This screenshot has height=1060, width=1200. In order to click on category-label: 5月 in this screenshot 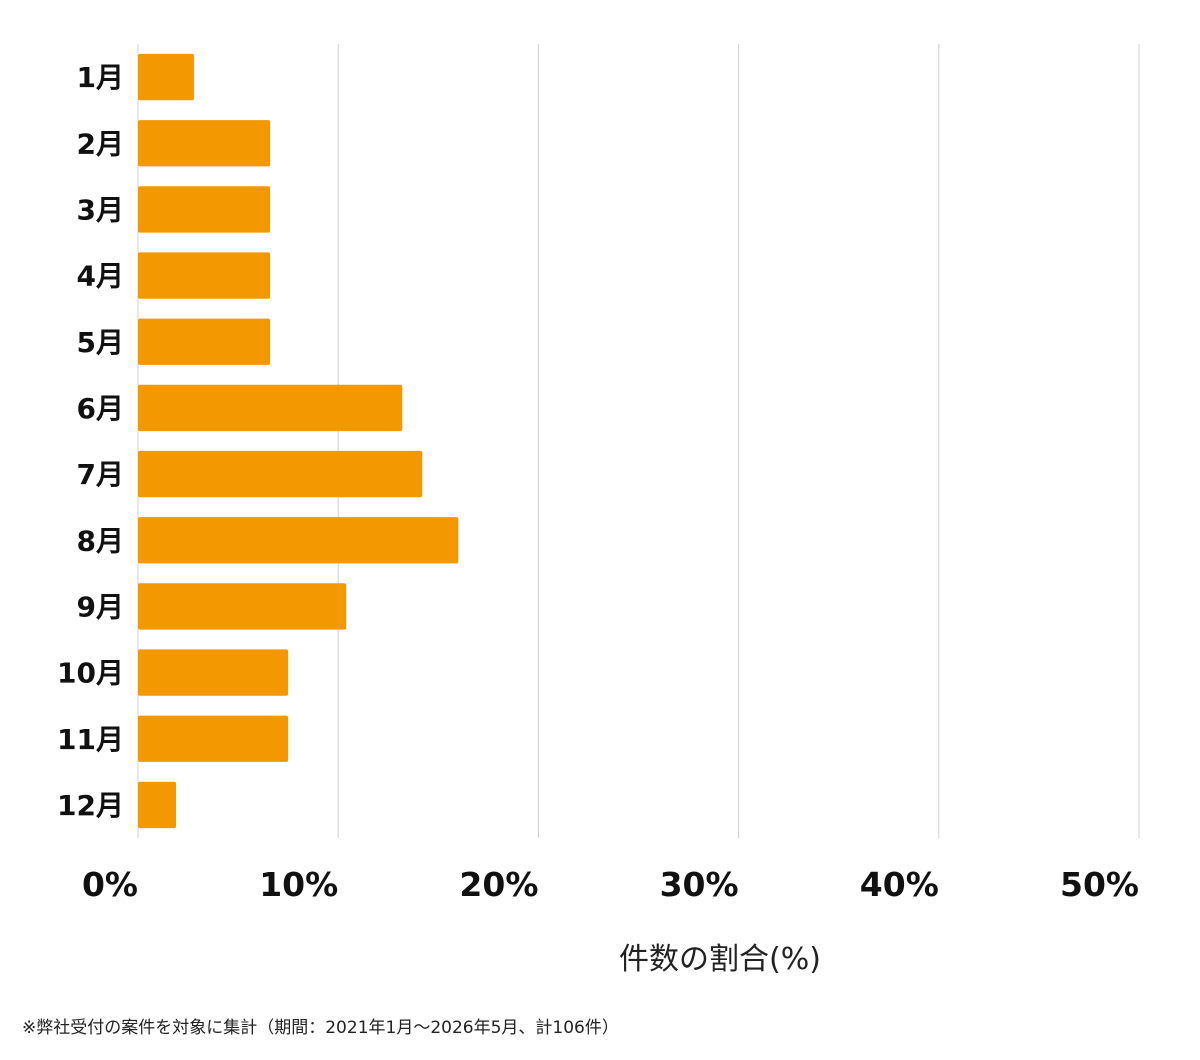, I will do `click(100, 342)`.